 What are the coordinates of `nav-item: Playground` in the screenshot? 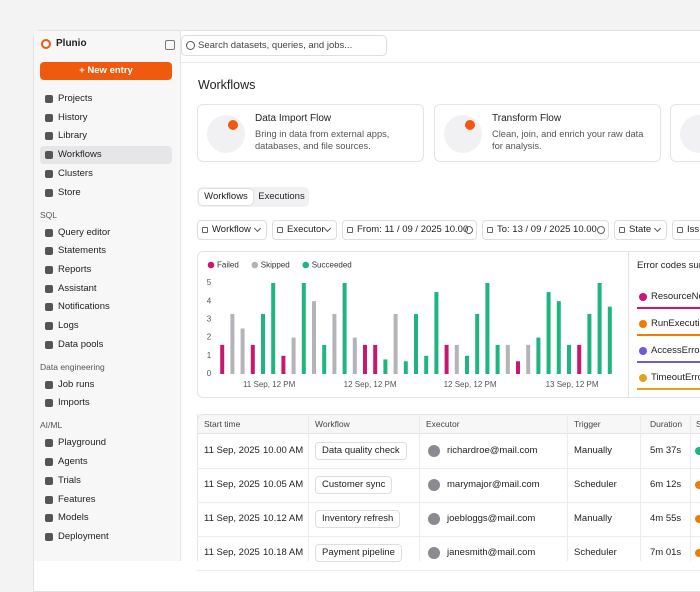 It's located at (82, 443).